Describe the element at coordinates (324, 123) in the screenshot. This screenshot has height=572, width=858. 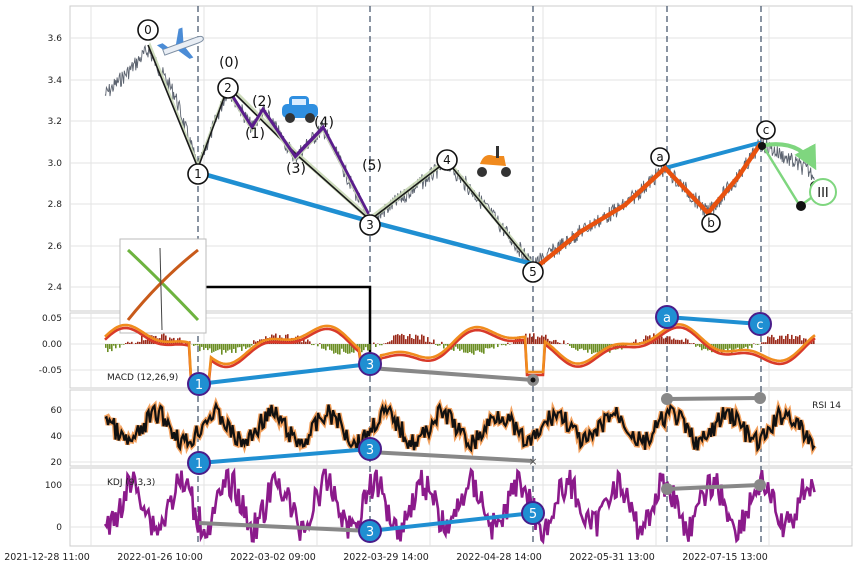
I see `sub-wave-label: (4)` at that location.